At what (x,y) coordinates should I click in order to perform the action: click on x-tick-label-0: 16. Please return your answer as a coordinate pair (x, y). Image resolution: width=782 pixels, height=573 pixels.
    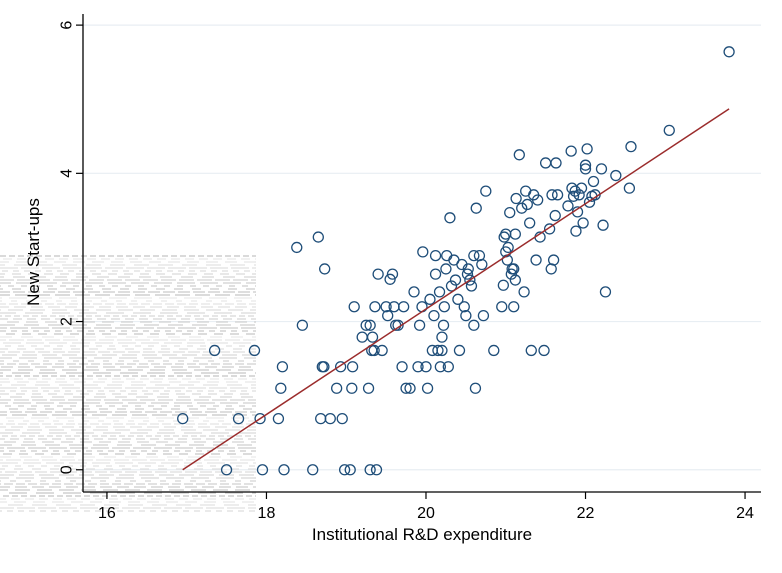
    Looking at the image, I should click on (107, 513).